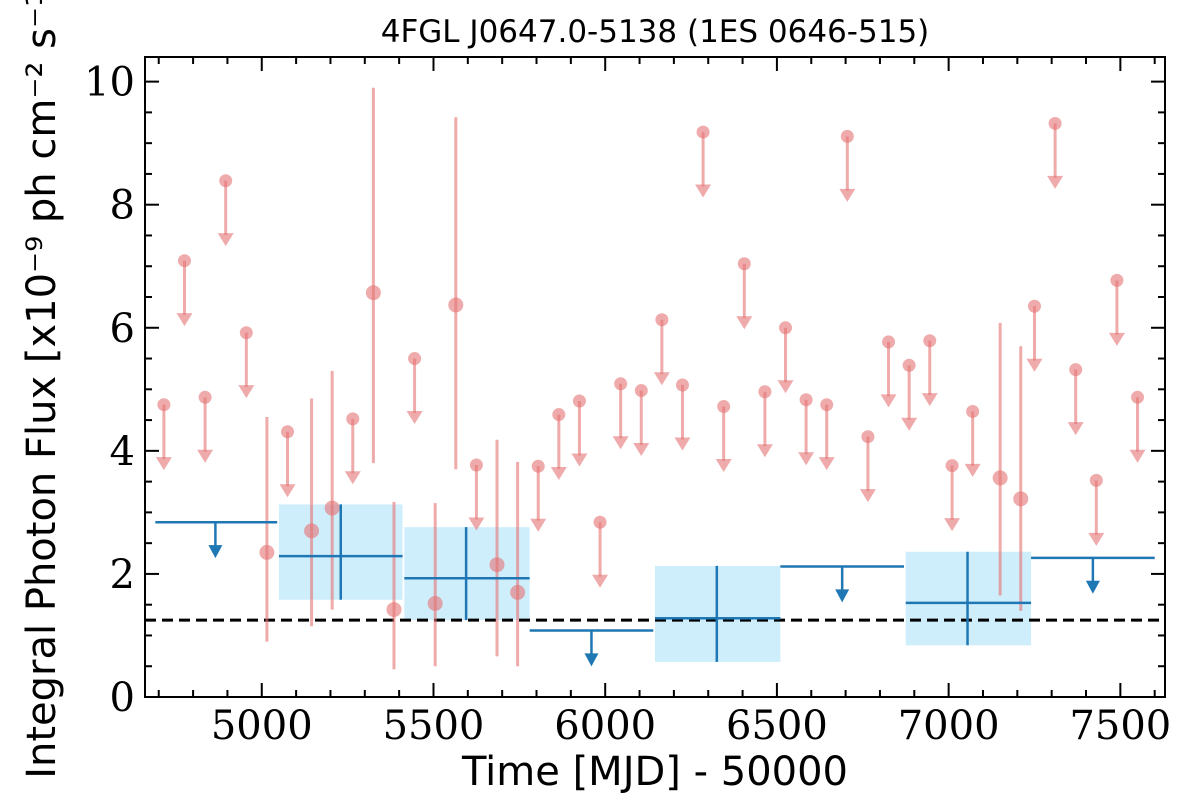 This screenshot has width=1200, height=800. What do you see at coordinates (655, 583) in the screenshot?
I see `long-bin-bands` at bounding box center [655, 583].